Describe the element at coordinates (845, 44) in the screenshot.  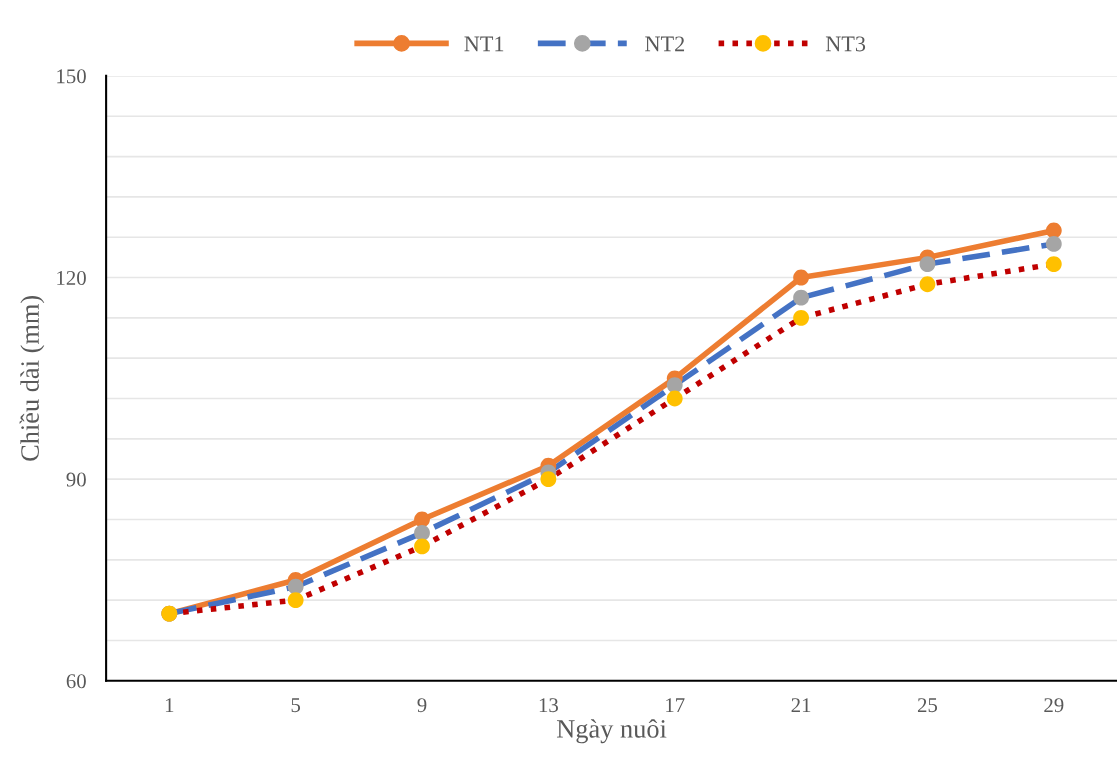
I see `legend-label: NT3` at that location.